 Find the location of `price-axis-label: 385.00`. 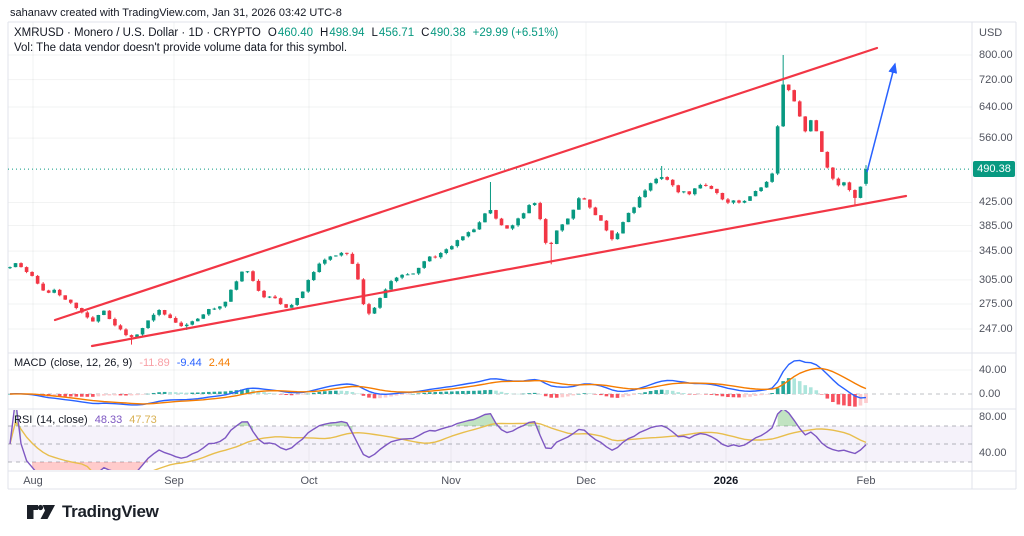

price-axis-label: 385.00 is located at coordinates (996, 225).